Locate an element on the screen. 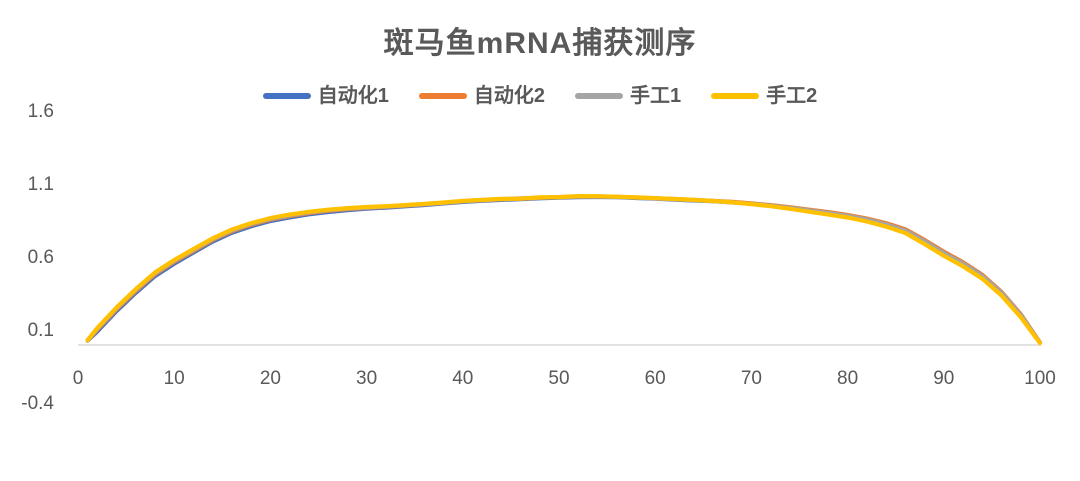 The height and width of the screenshot is (481, 1080). legend-item-automation-2: 自动化2 is located at coordinates (481, 96).